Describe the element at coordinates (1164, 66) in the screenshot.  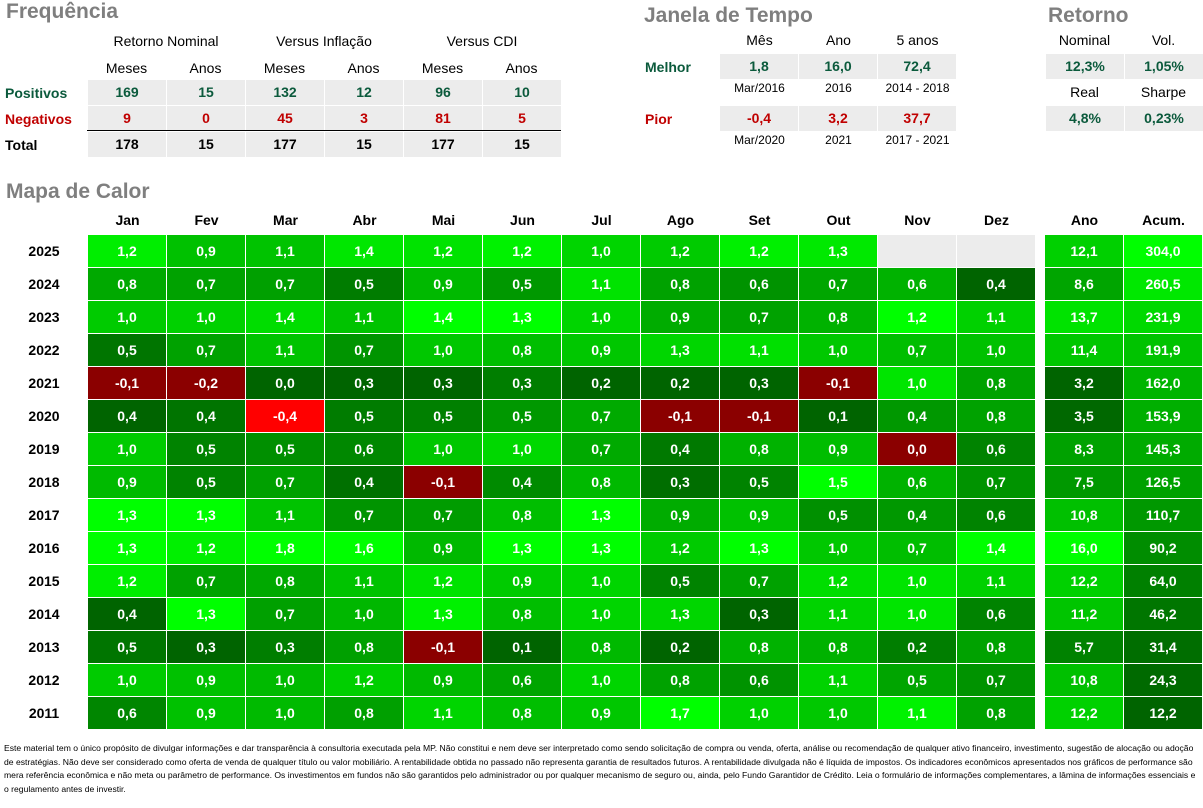
I see `retorno-value: 1,05%` at that location.